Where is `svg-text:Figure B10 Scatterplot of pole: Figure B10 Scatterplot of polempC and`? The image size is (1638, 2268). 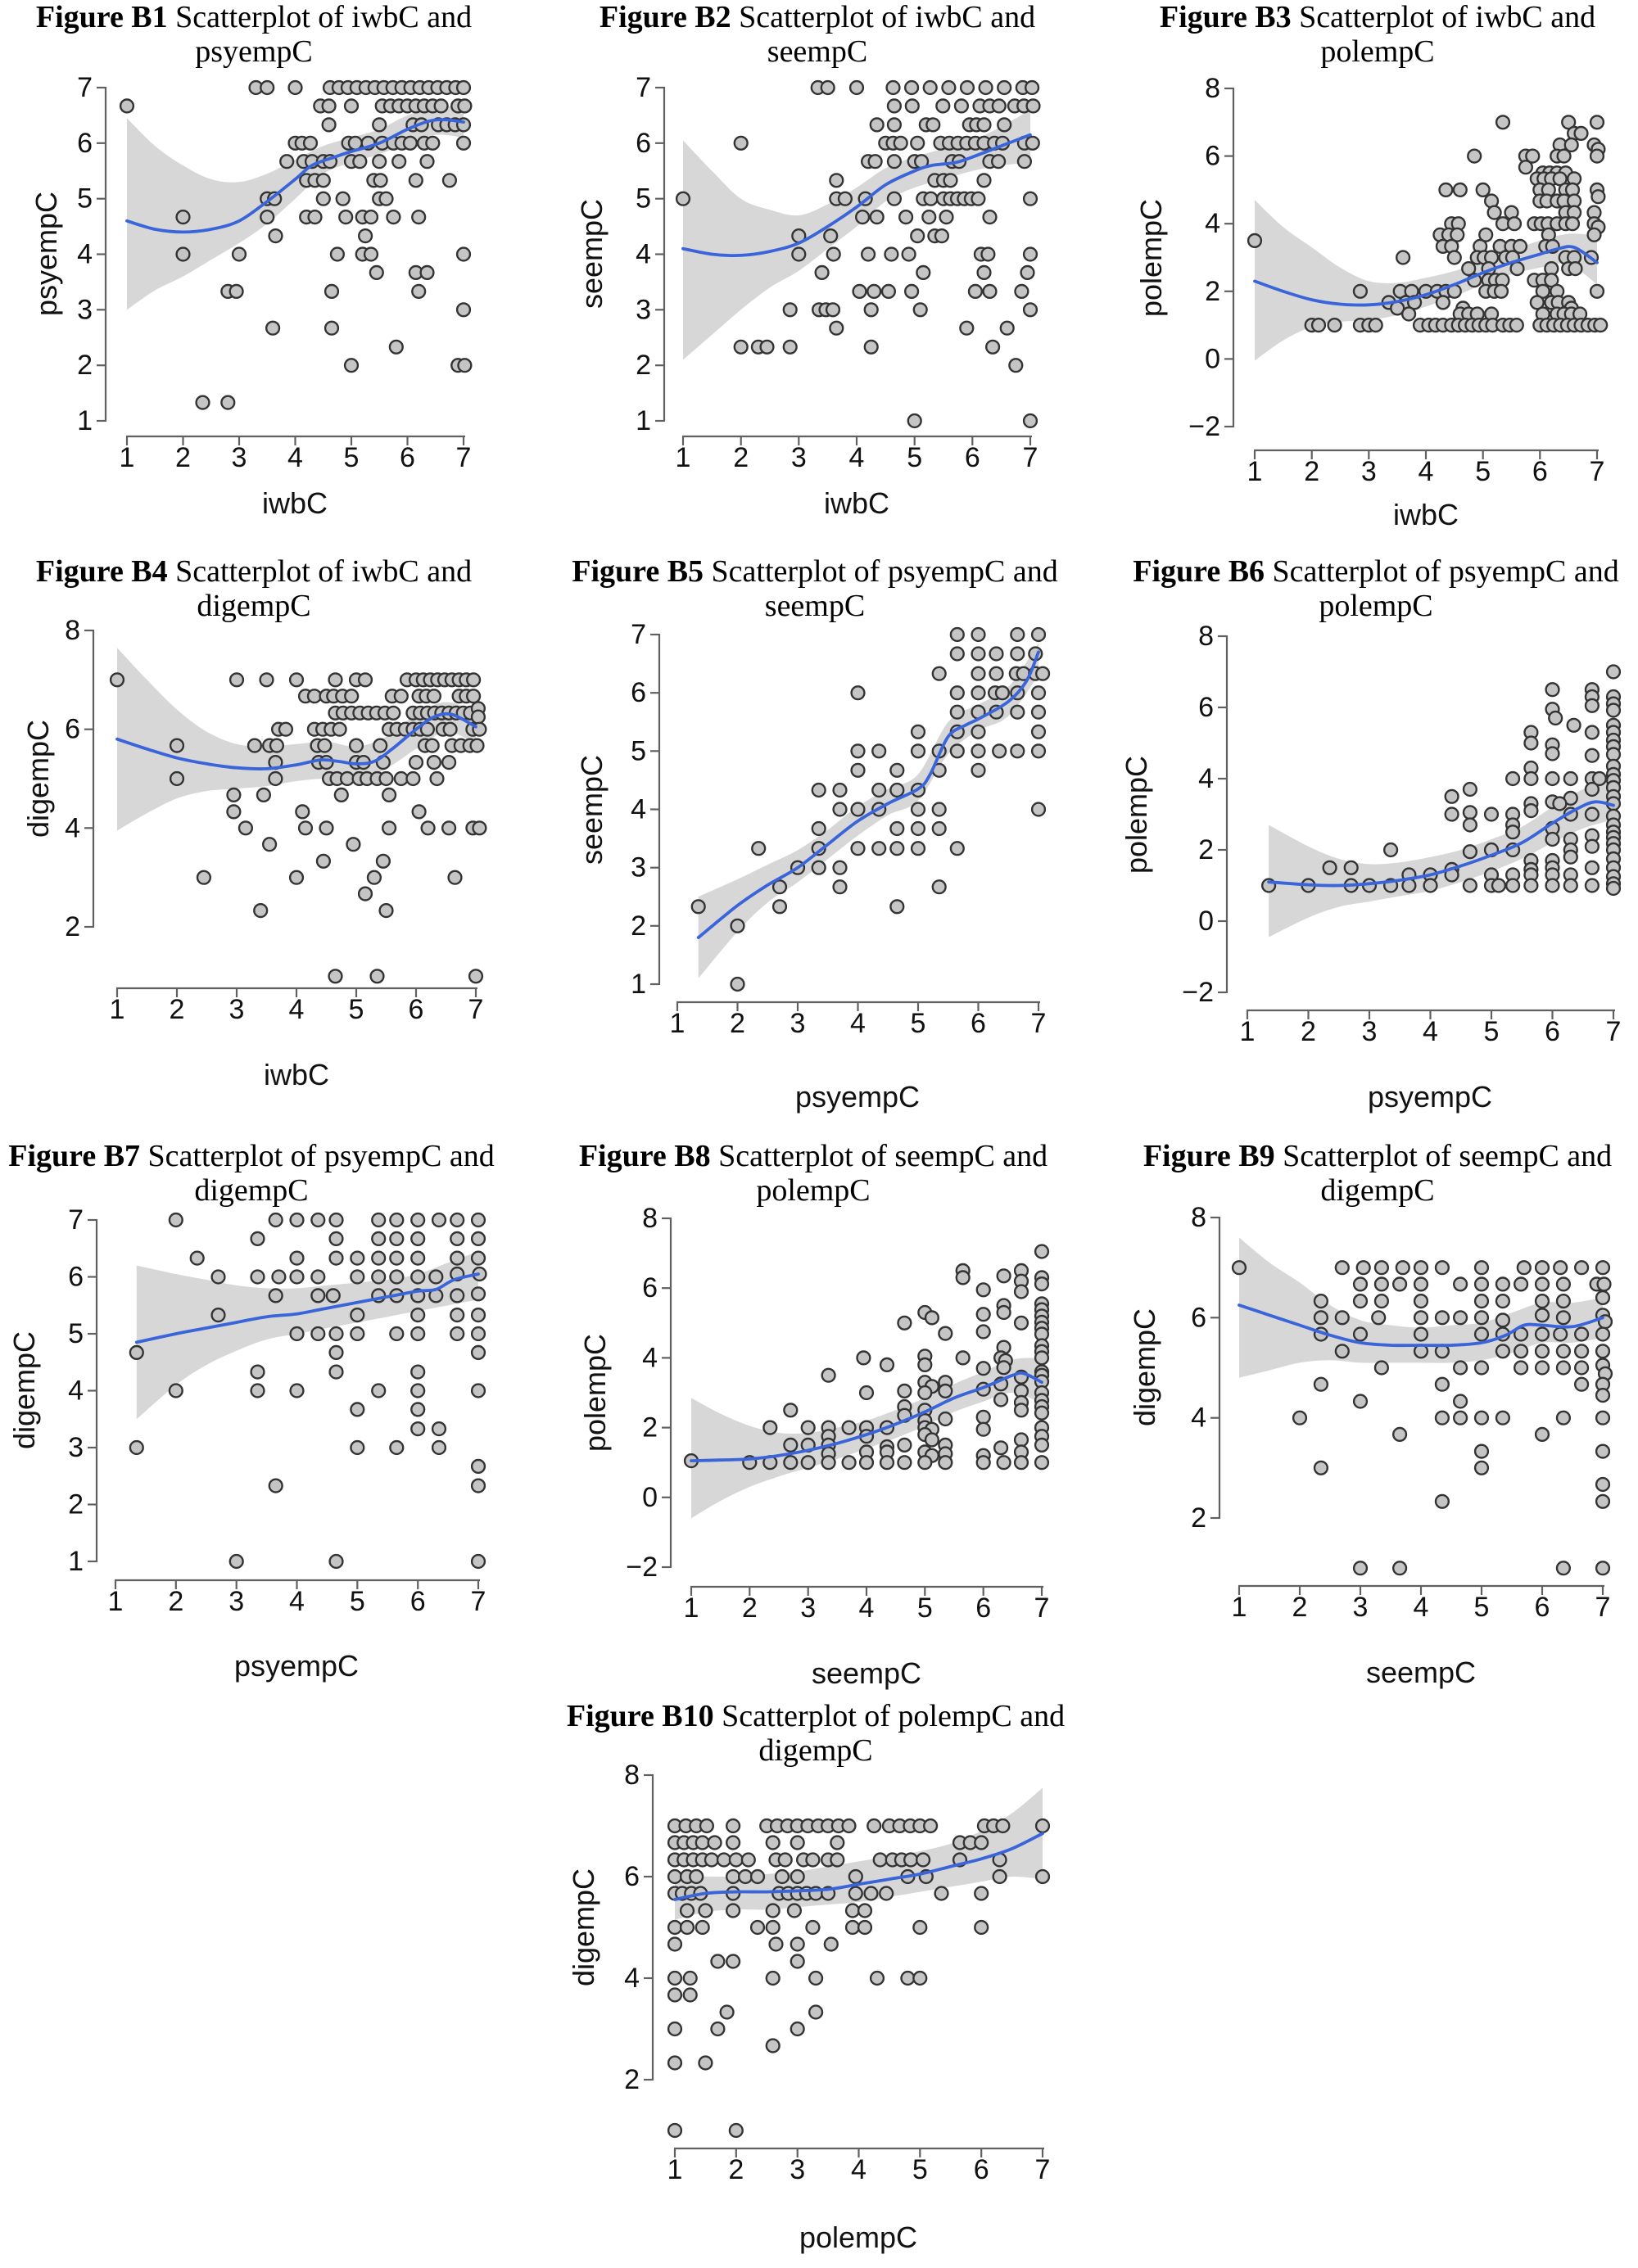
svg-text:Figure B10 Scatterplot of pole: Figure B10 Scatterplot of polempC and is located at coordinates (816, 1716).